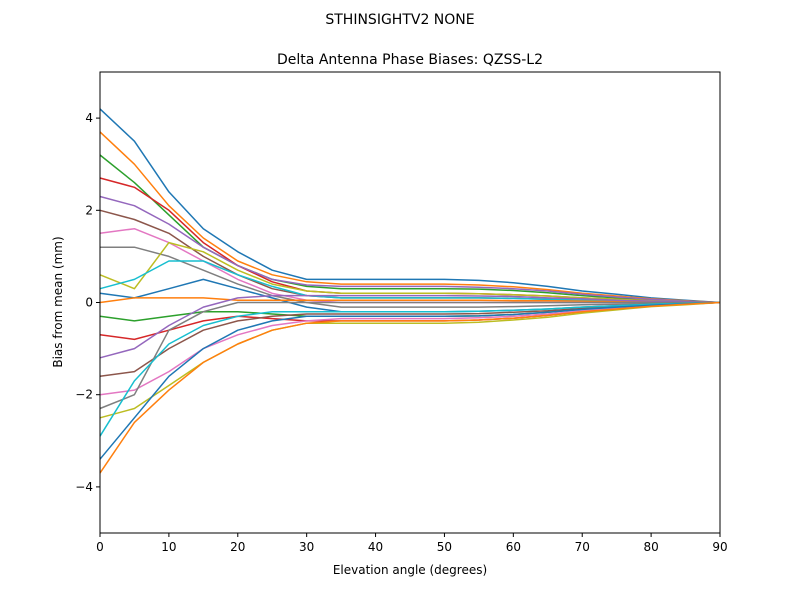 The height and width of the screenshot is (600, 800). I want to click on y-axis-ticks: −4 −2 0 2 4, so click(87, 302).